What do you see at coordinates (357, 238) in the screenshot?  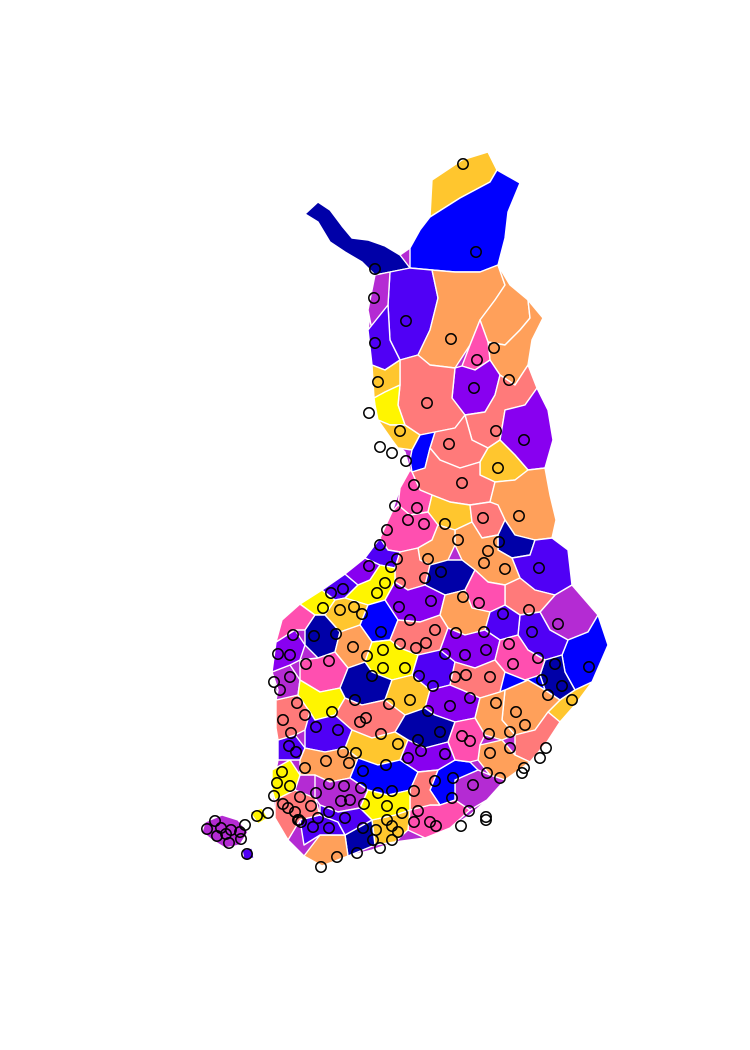 I see `region-enontekio` at bounding box center [357, 238].